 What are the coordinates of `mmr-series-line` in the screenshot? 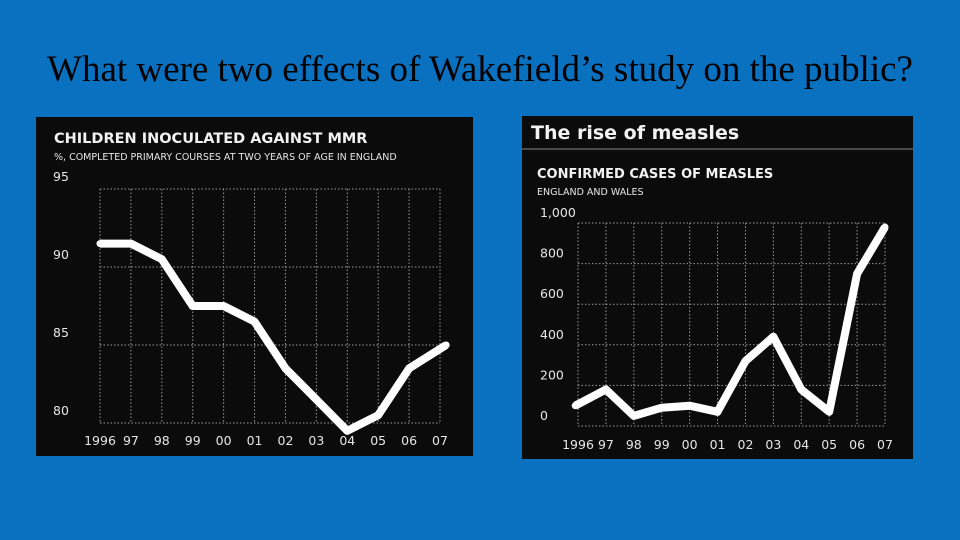 It's located at (274, 337).